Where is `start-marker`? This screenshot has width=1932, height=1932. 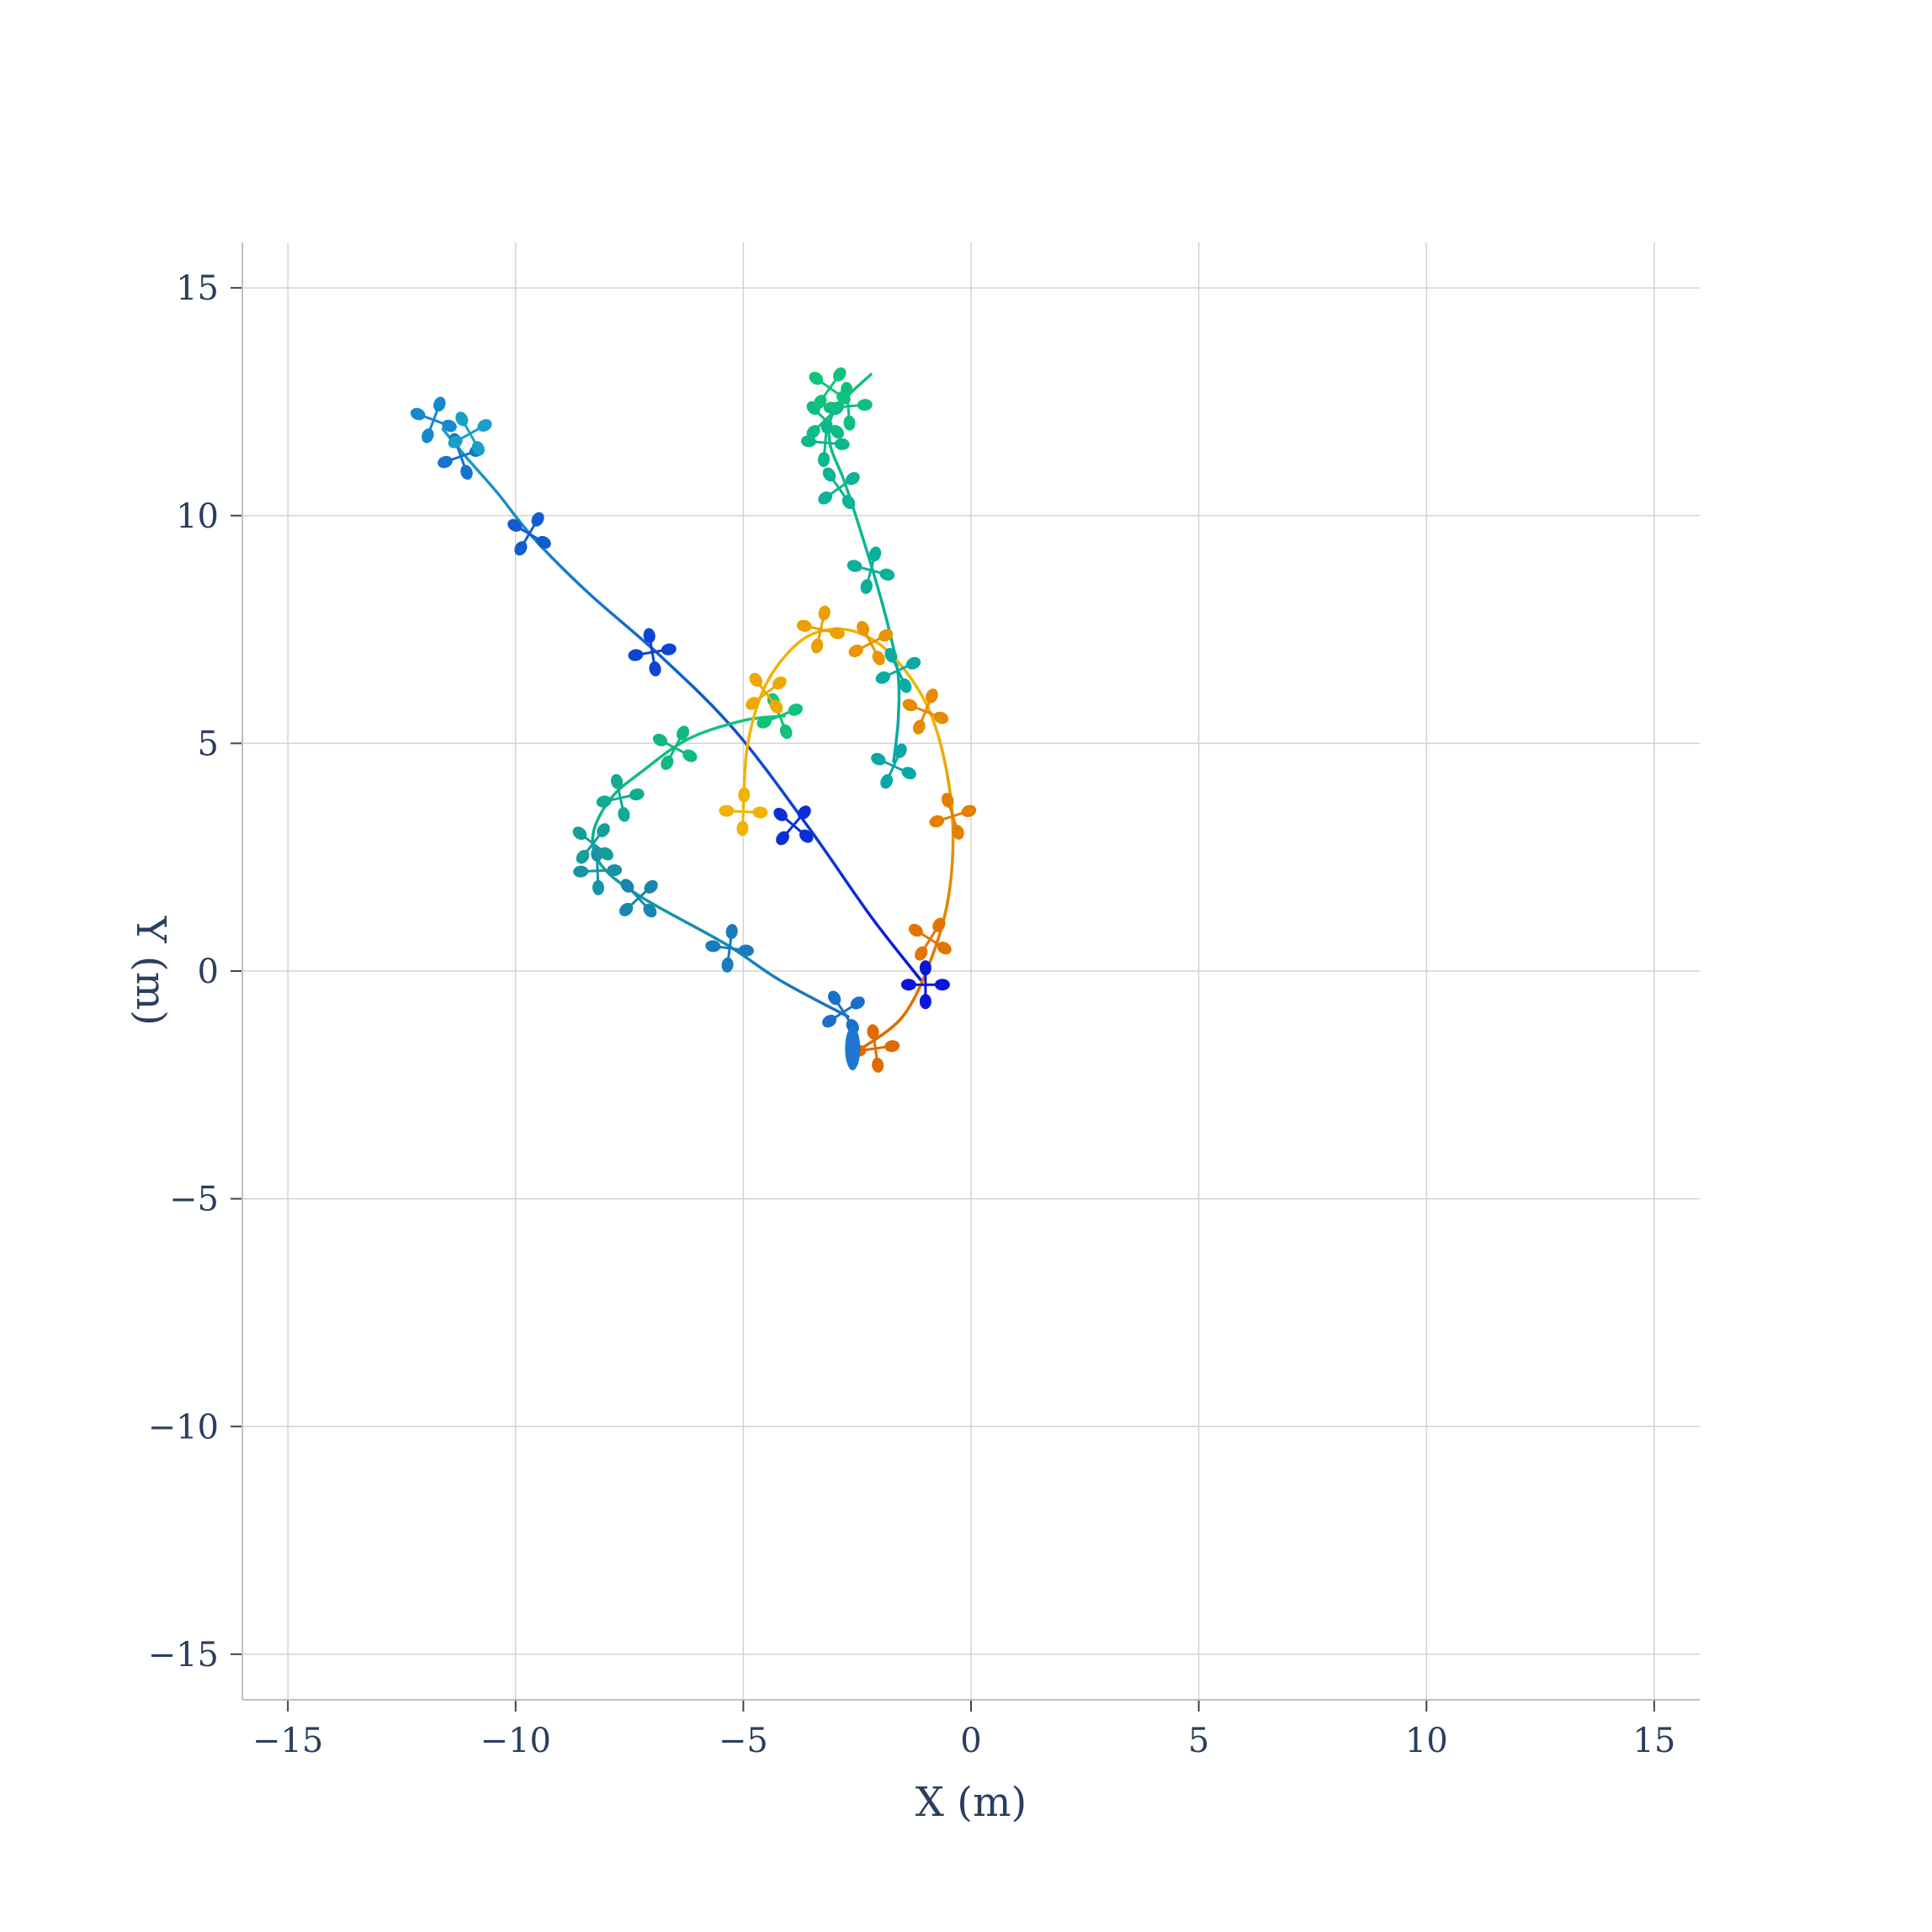
start-marker is located at coordinates (853, 1049).